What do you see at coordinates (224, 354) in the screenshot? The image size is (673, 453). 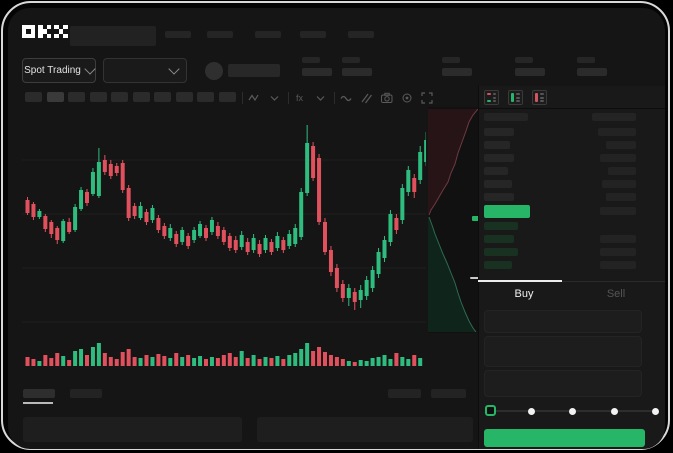 I see `volume-bars` at bounding box center [224, 354].